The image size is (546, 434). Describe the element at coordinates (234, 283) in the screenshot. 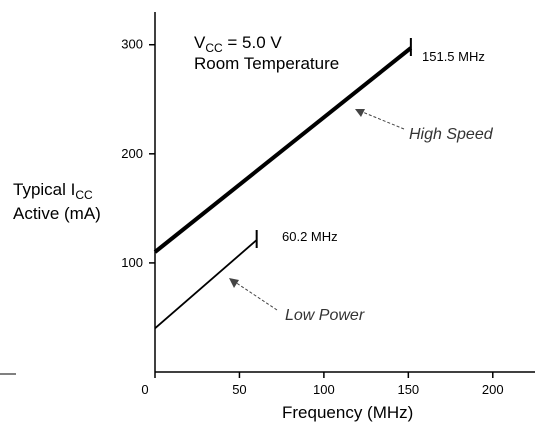

I see `low-power-arrowhead` at that location.